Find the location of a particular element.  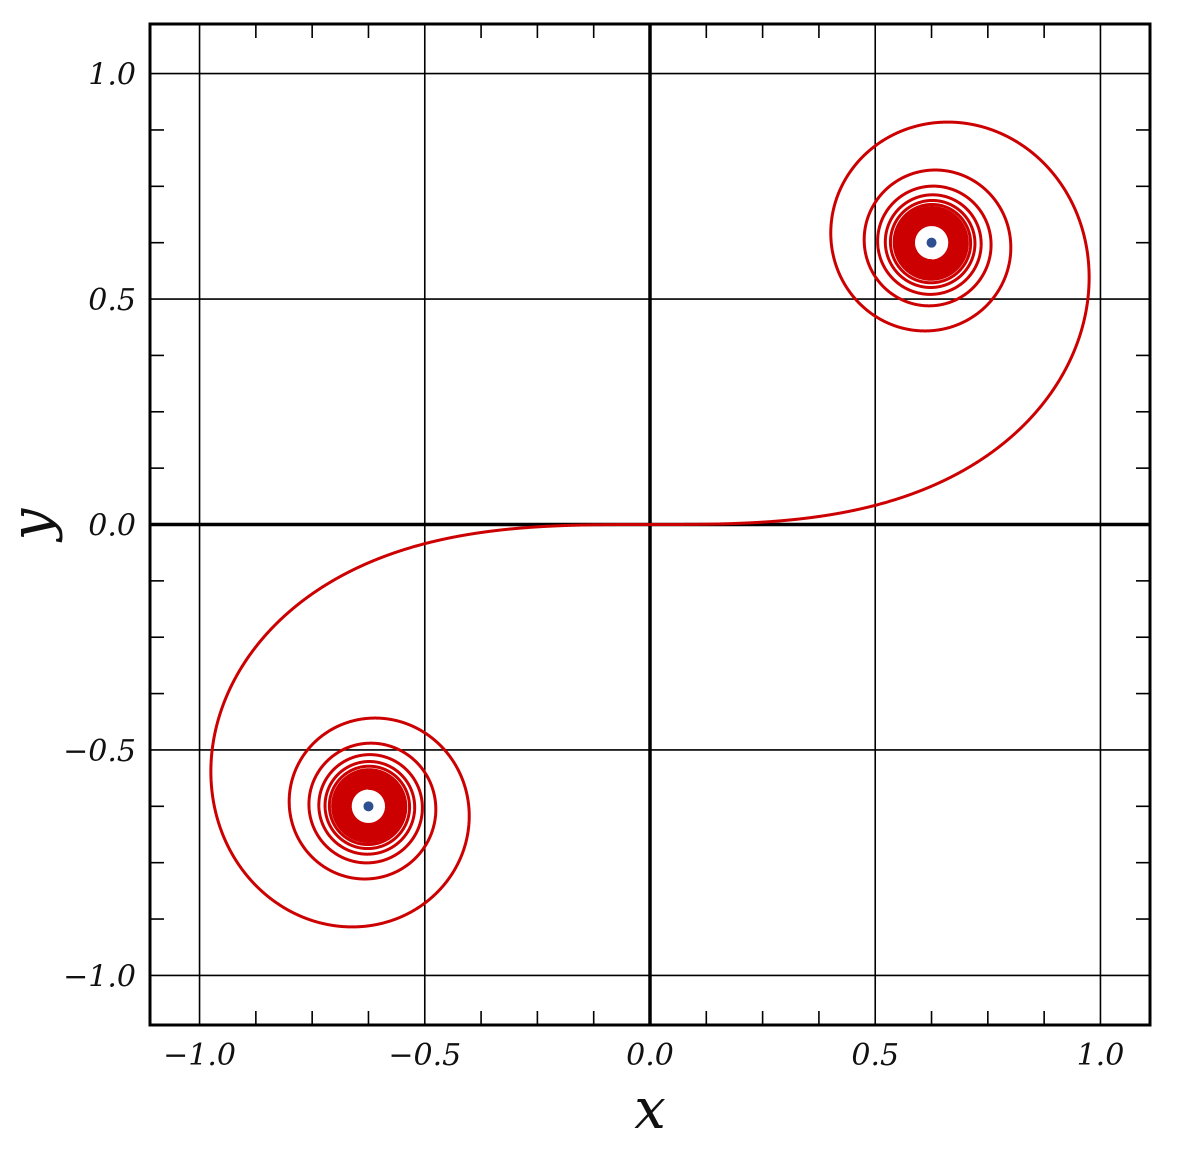

x-tick-label: 0.0 is located at coordinates (650, 1055).